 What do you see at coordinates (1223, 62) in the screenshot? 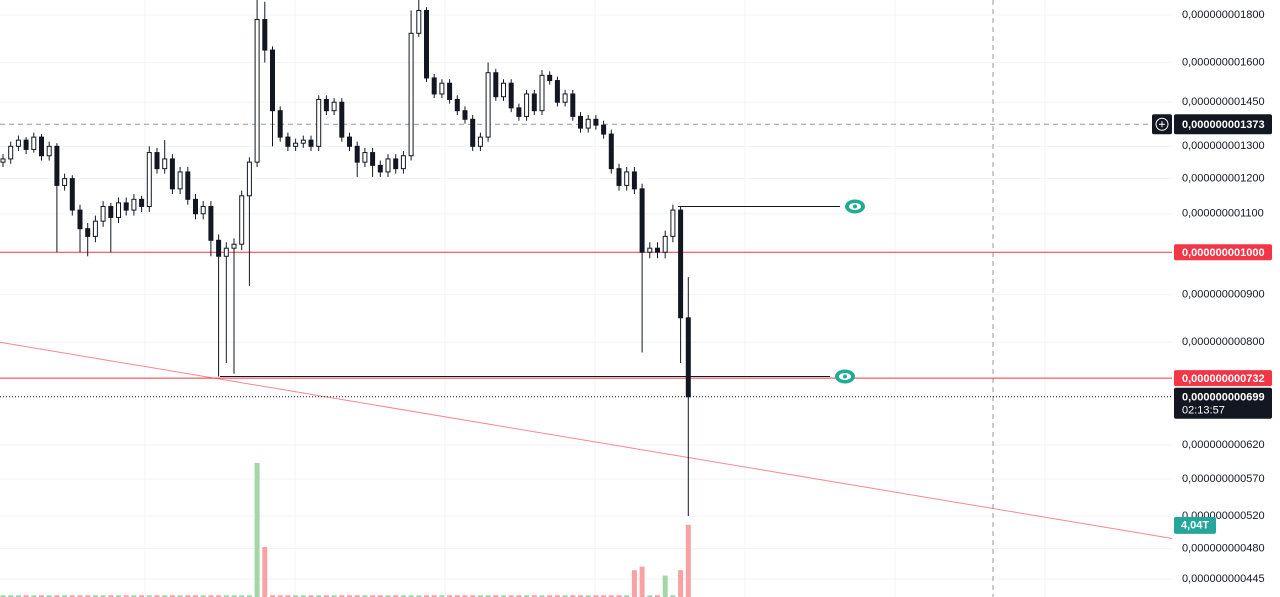
I see `y-tick-label: 0,000000001600` at bounding box center [1223, 62].